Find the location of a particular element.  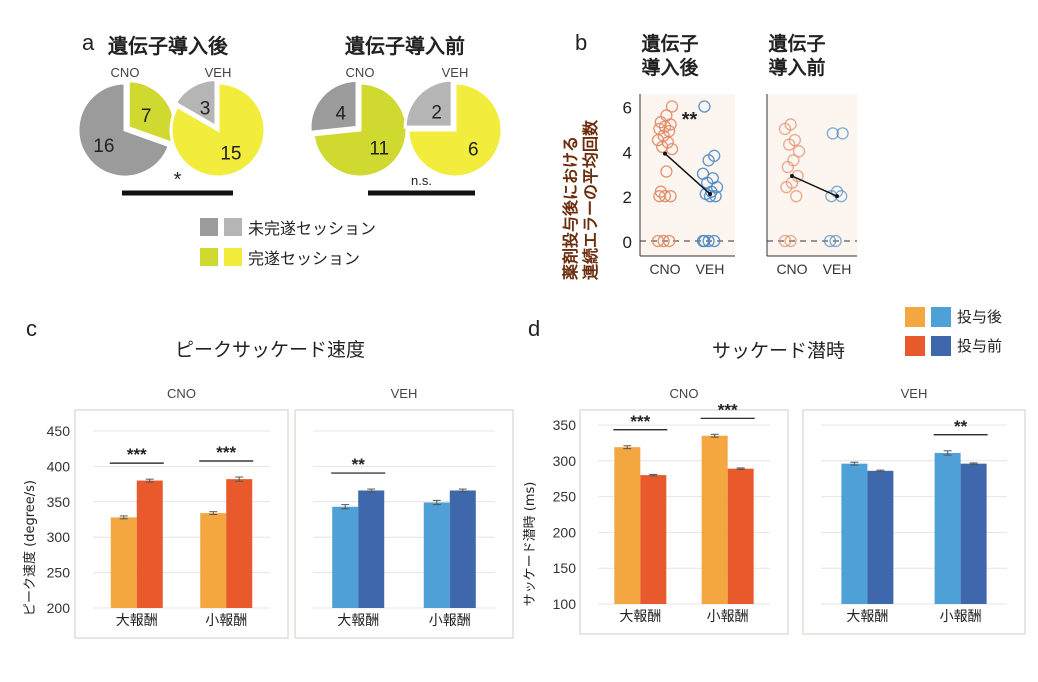

x-tick-label: CNO is located at coordinates (791, 269).